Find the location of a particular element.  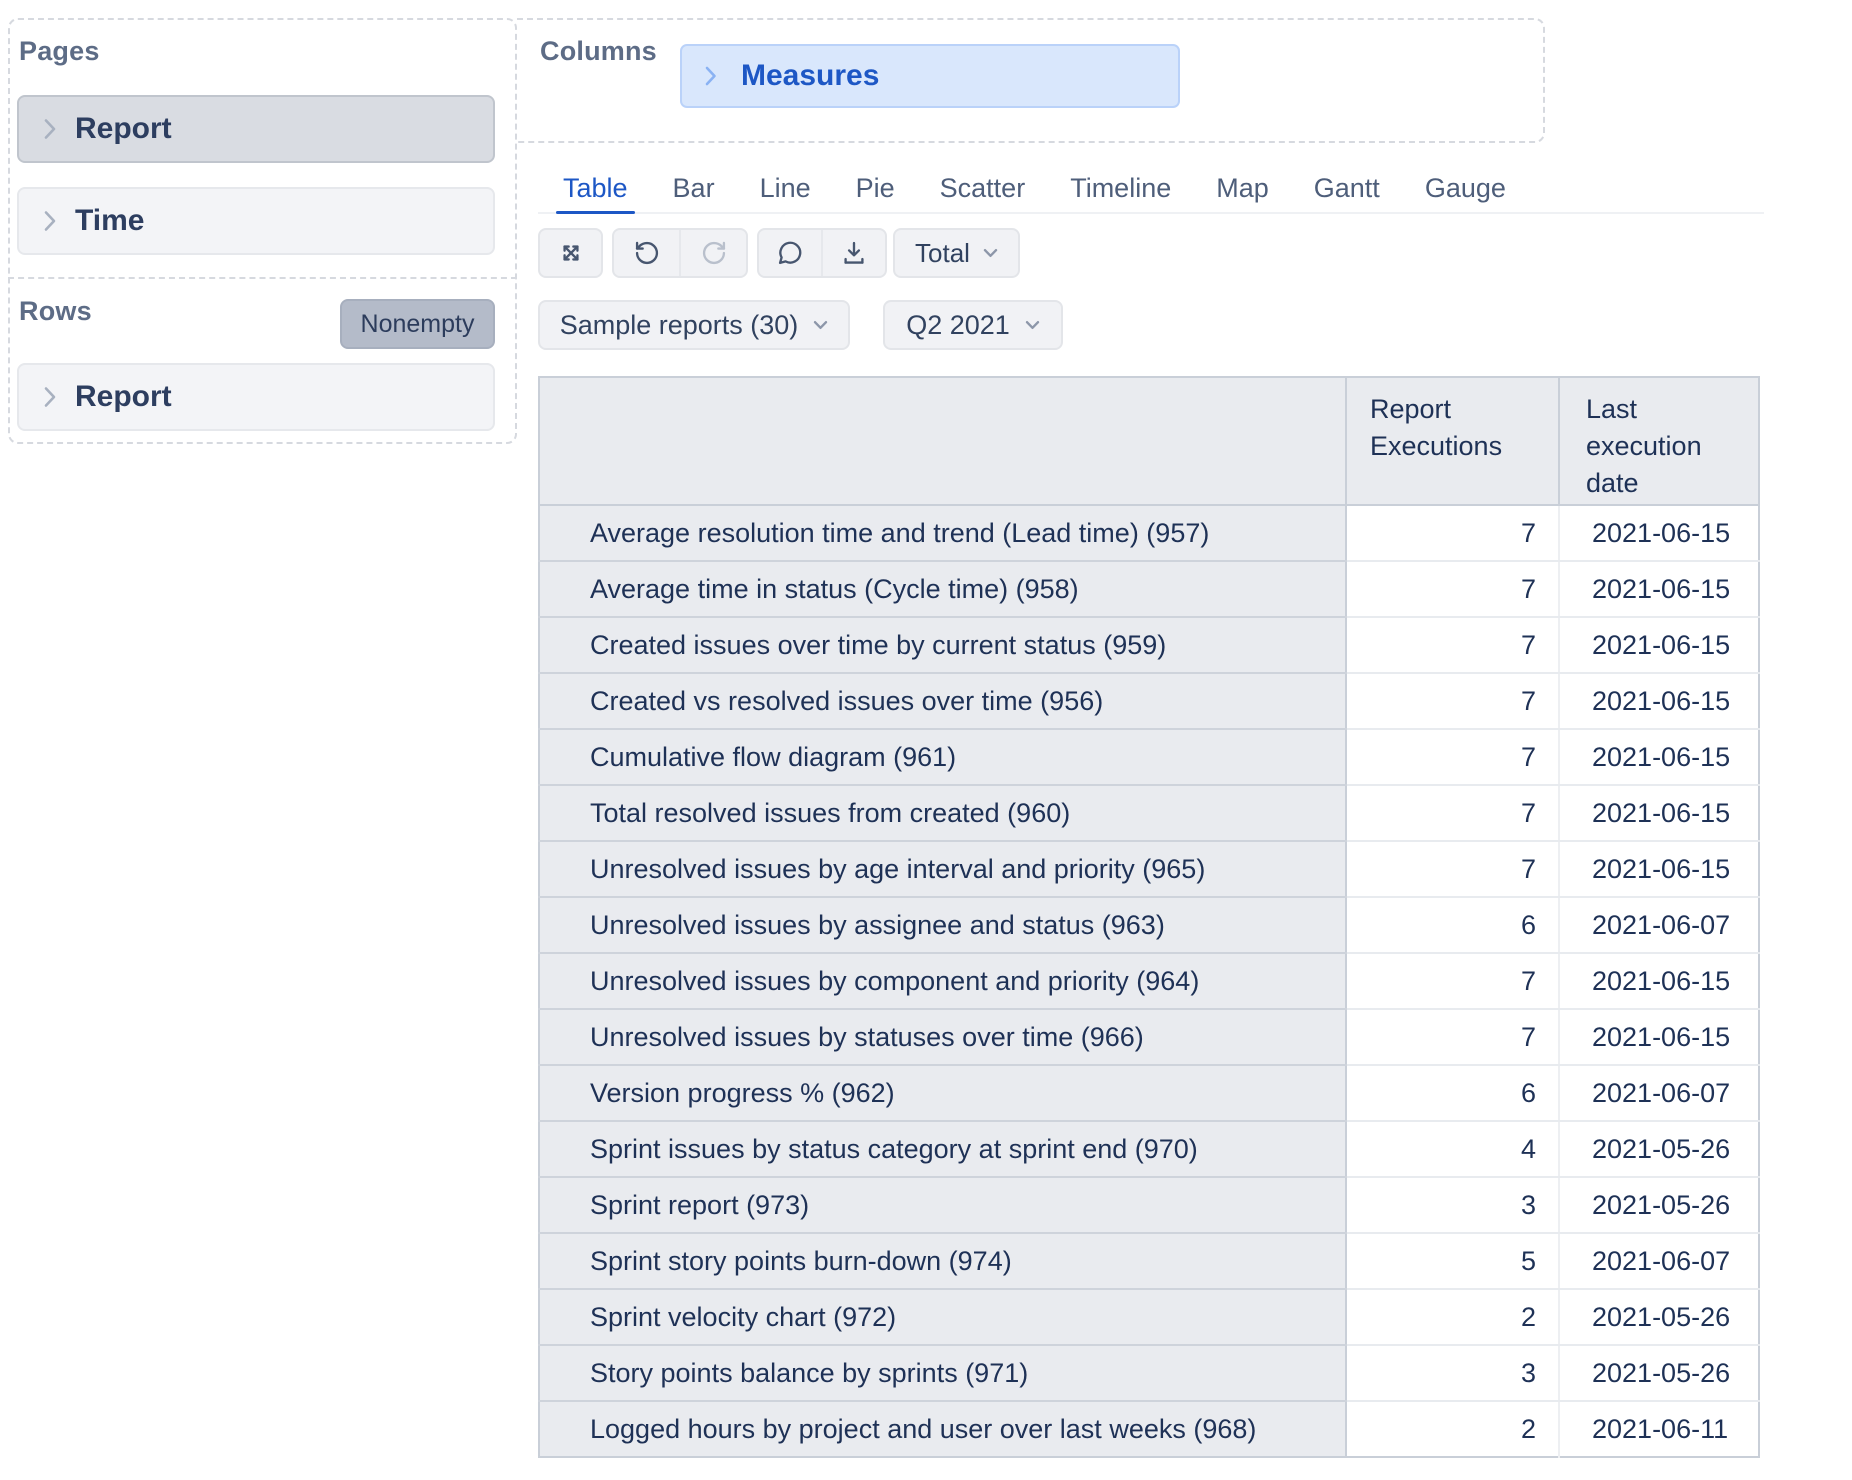

expand-button is located at coordinates (570, 253).